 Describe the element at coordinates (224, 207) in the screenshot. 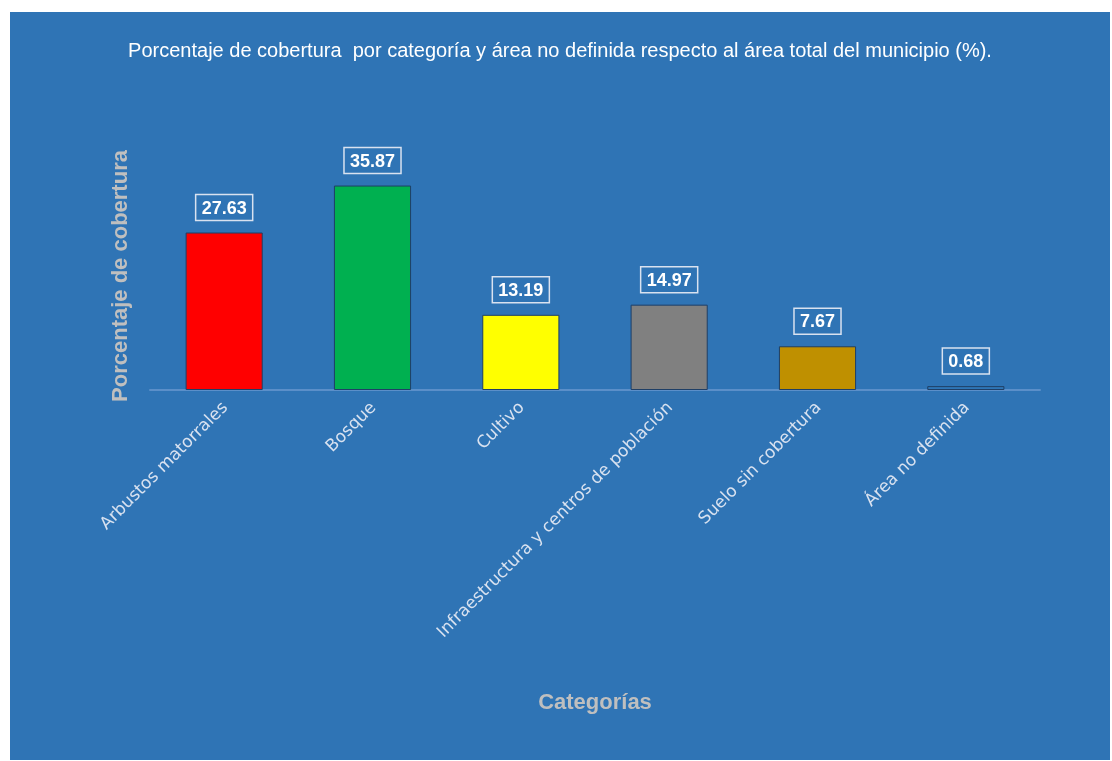

I see `data-label: 27.63` at that location.